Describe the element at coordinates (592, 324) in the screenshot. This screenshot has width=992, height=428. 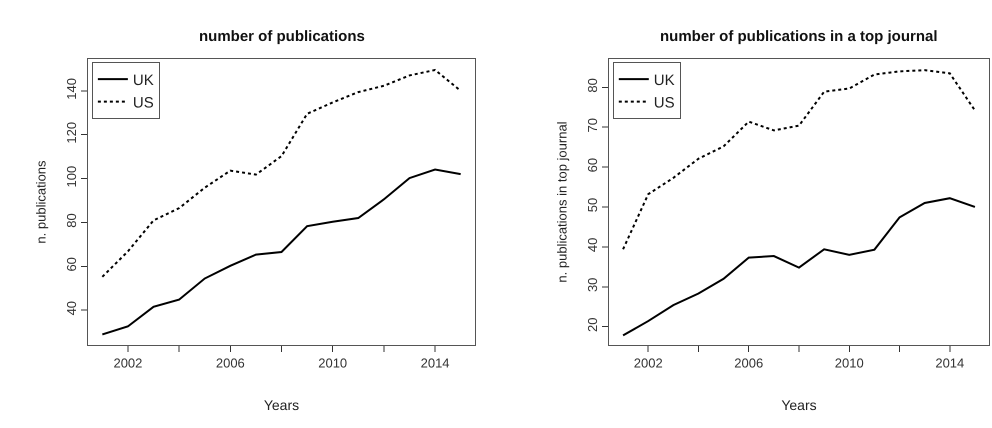
I see `y-tick-label: 20` at that location.